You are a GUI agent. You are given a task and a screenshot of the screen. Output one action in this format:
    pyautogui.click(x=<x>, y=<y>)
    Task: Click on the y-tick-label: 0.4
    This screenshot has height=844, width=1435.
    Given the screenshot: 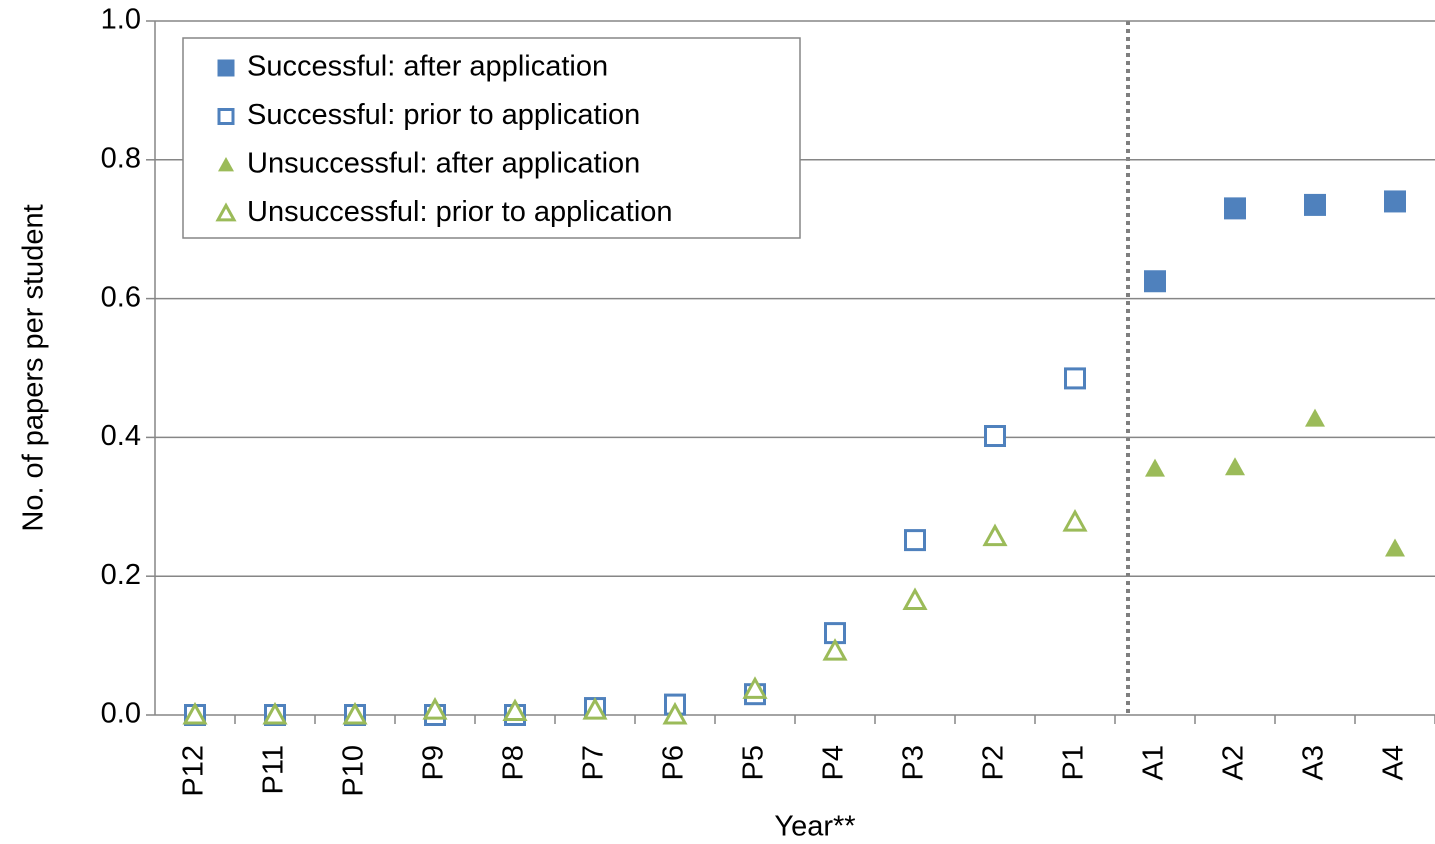 What is the action you would take?
    pyautogui.click(x=121, y=436)
    